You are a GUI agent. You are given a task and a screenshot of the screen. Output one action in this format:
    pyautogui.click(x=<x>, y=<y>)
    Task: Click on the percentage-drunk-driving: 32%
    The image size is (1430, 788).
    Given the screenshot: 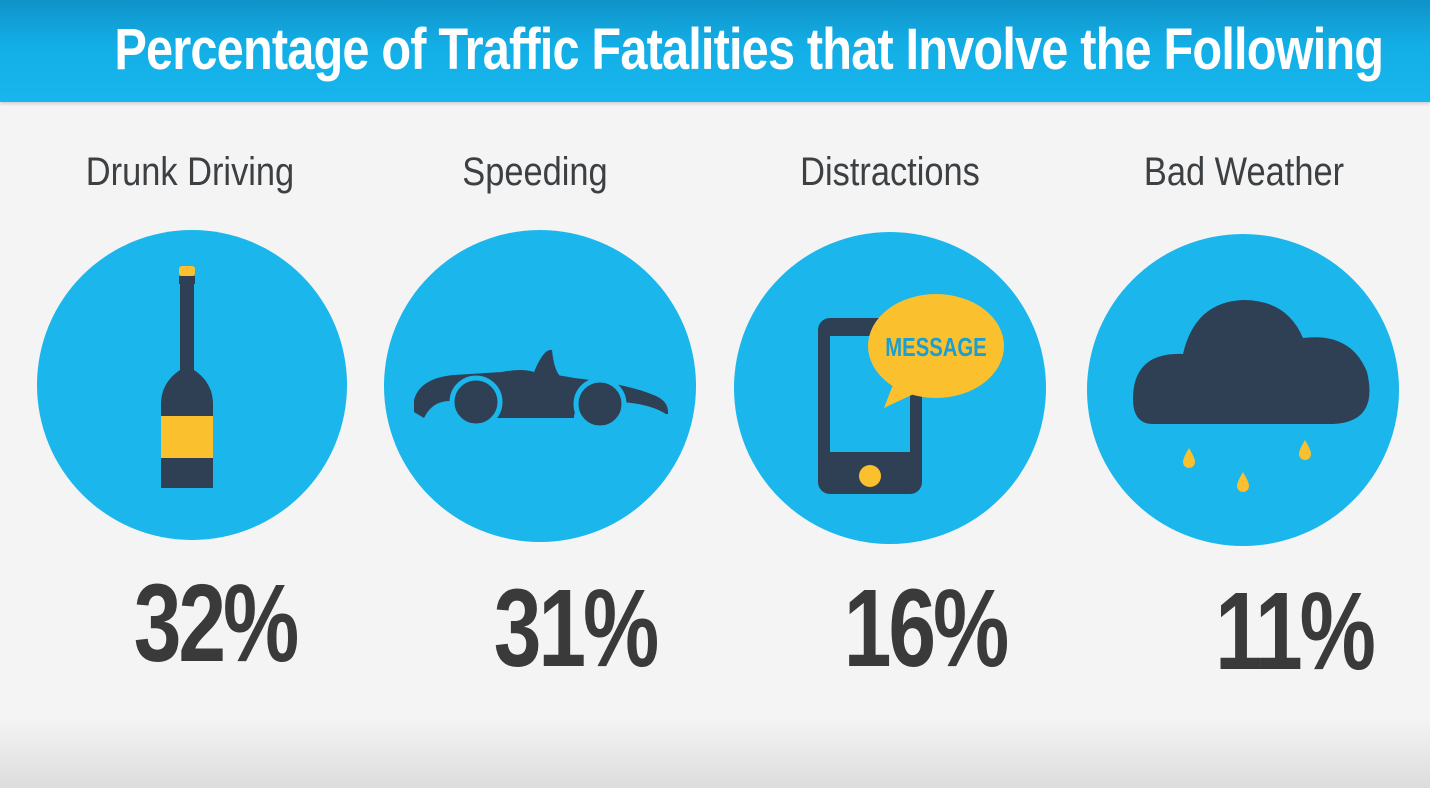 What is the action you would take?
    pyautogui.click(x=216, y=623)
    